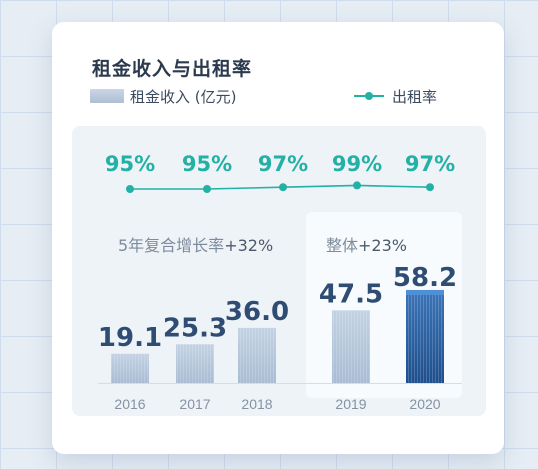  Describe the element at coordinates (342, 245) in the screenshot. I see `overall-text: 整体` at that location.